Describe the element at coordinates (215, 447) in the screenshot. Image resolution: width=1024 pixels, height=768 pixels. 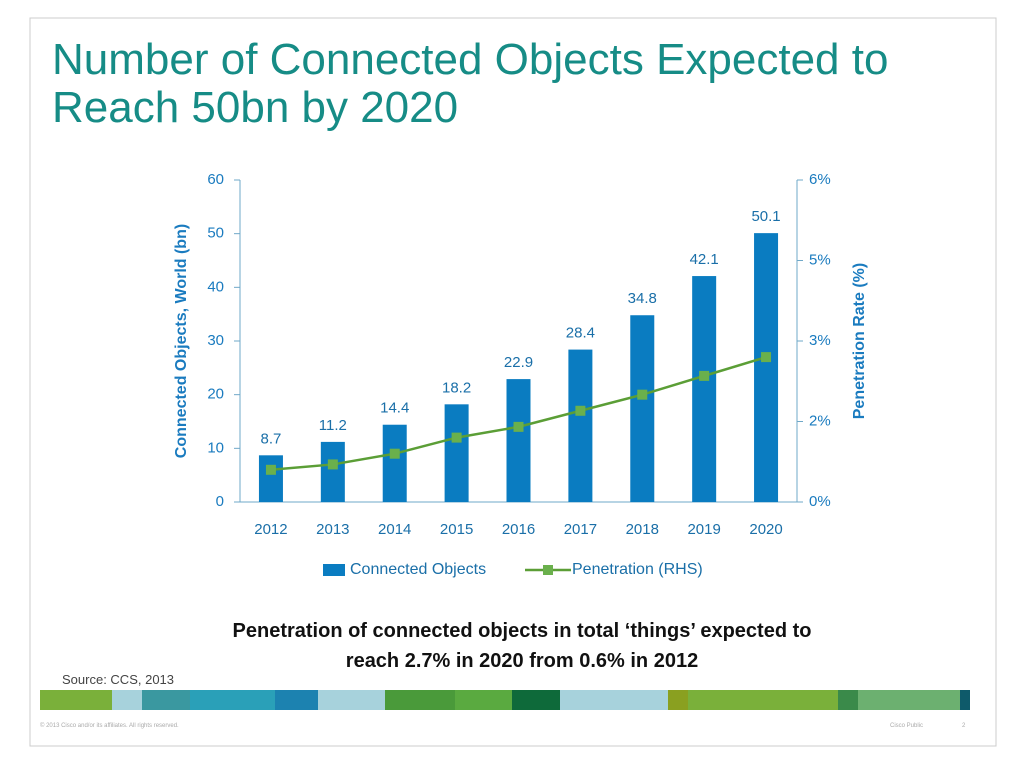
I see `y-tick-label: 10` at that location.